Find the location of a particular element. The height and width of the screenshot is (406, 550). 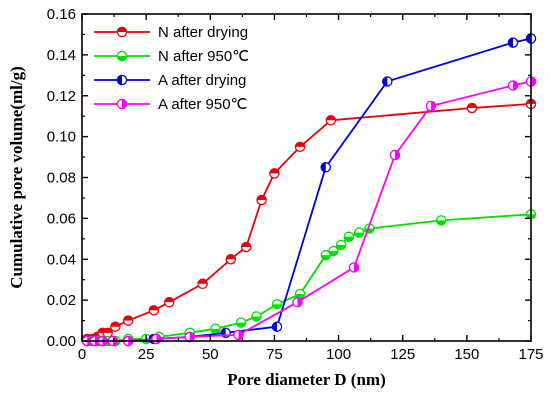

x-tick-label: 125 is located at coordinates (402, 354).